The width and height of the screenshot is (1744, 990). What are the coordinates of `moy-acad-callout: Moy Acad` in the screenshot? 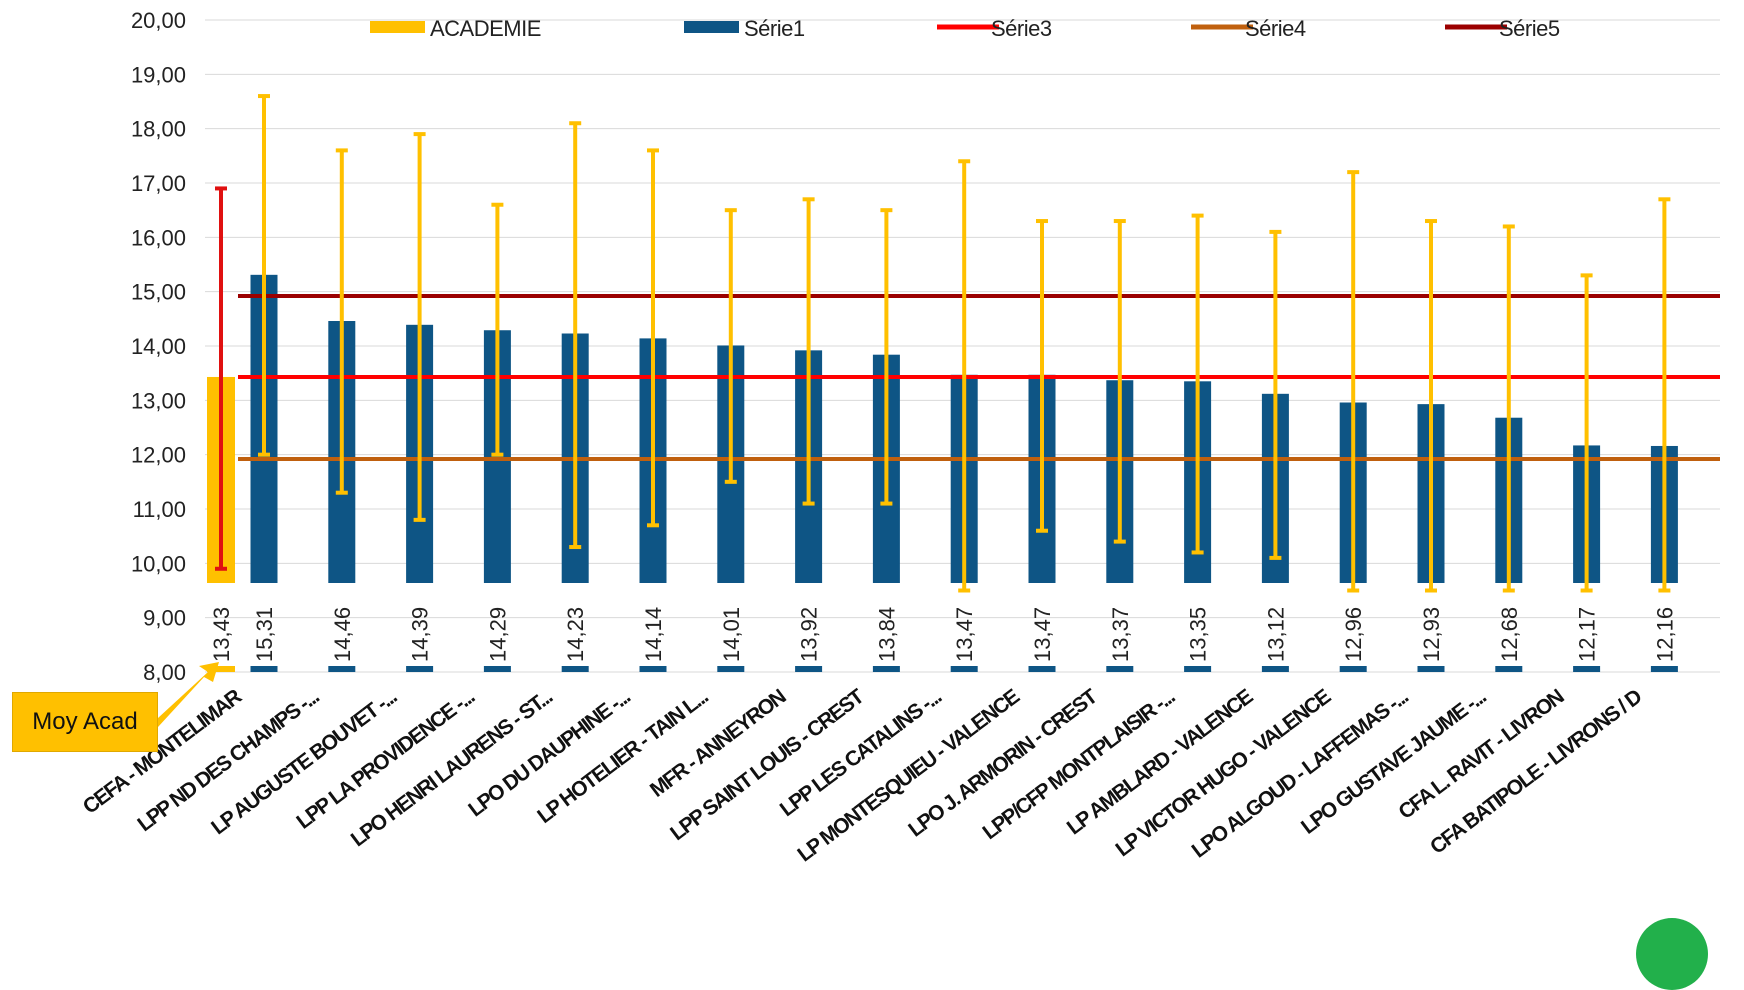 It's located at (85, 722).